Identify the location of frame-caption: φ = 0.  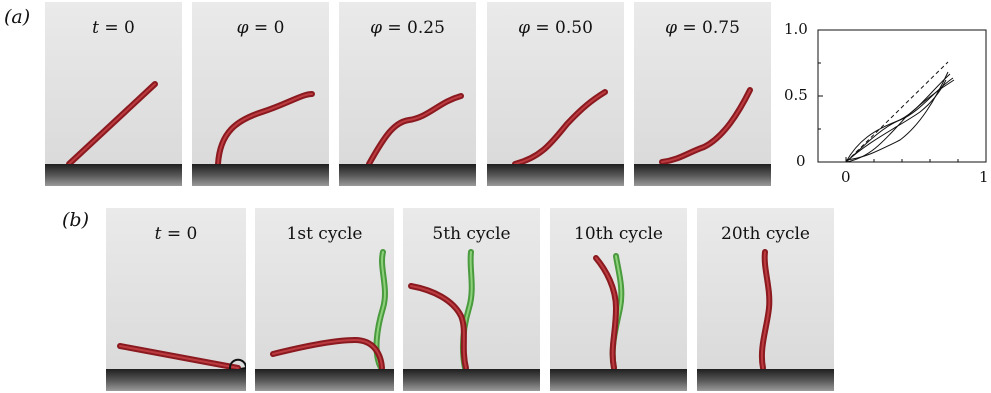
(260, 28).